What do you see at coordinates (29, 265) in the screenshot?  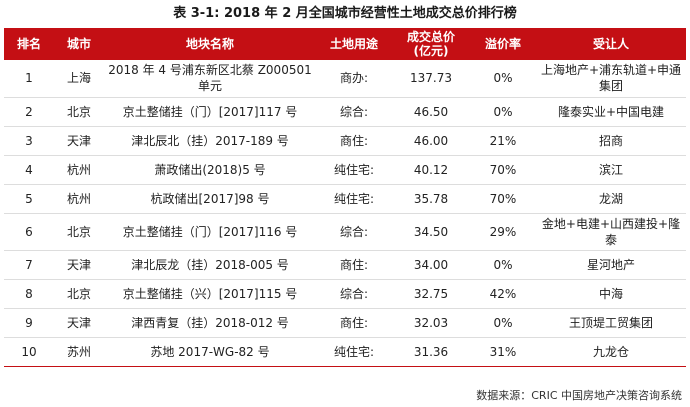 I see `cell-rank: 7` at bounding box center [29, 265].